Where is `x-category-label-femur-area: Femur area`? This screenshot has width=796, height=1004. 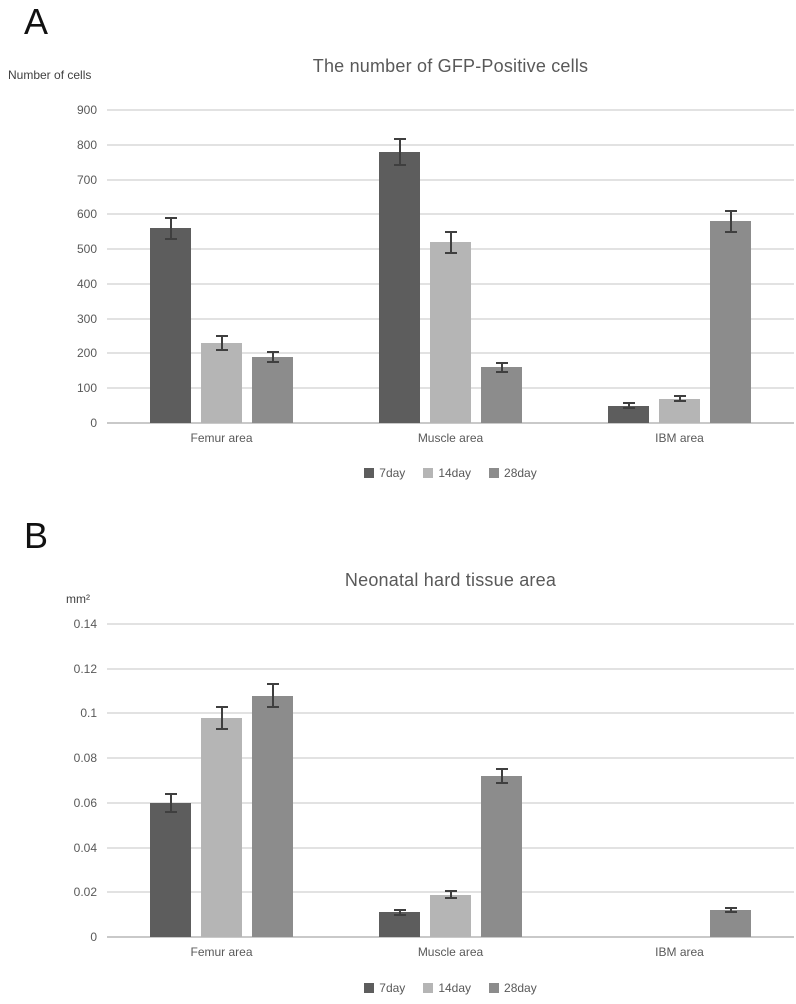
x-category-label-femur-area: Femur area is located at coordinates (221, 952).